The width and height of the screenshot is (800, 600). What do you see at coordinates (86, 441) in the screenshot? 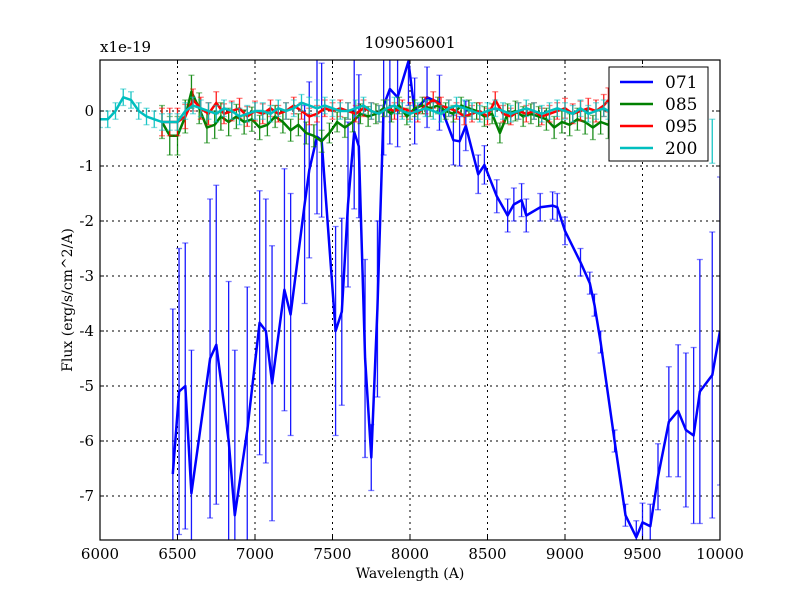
I see `y-tick-label: -6` at bounding box center [86, 441].